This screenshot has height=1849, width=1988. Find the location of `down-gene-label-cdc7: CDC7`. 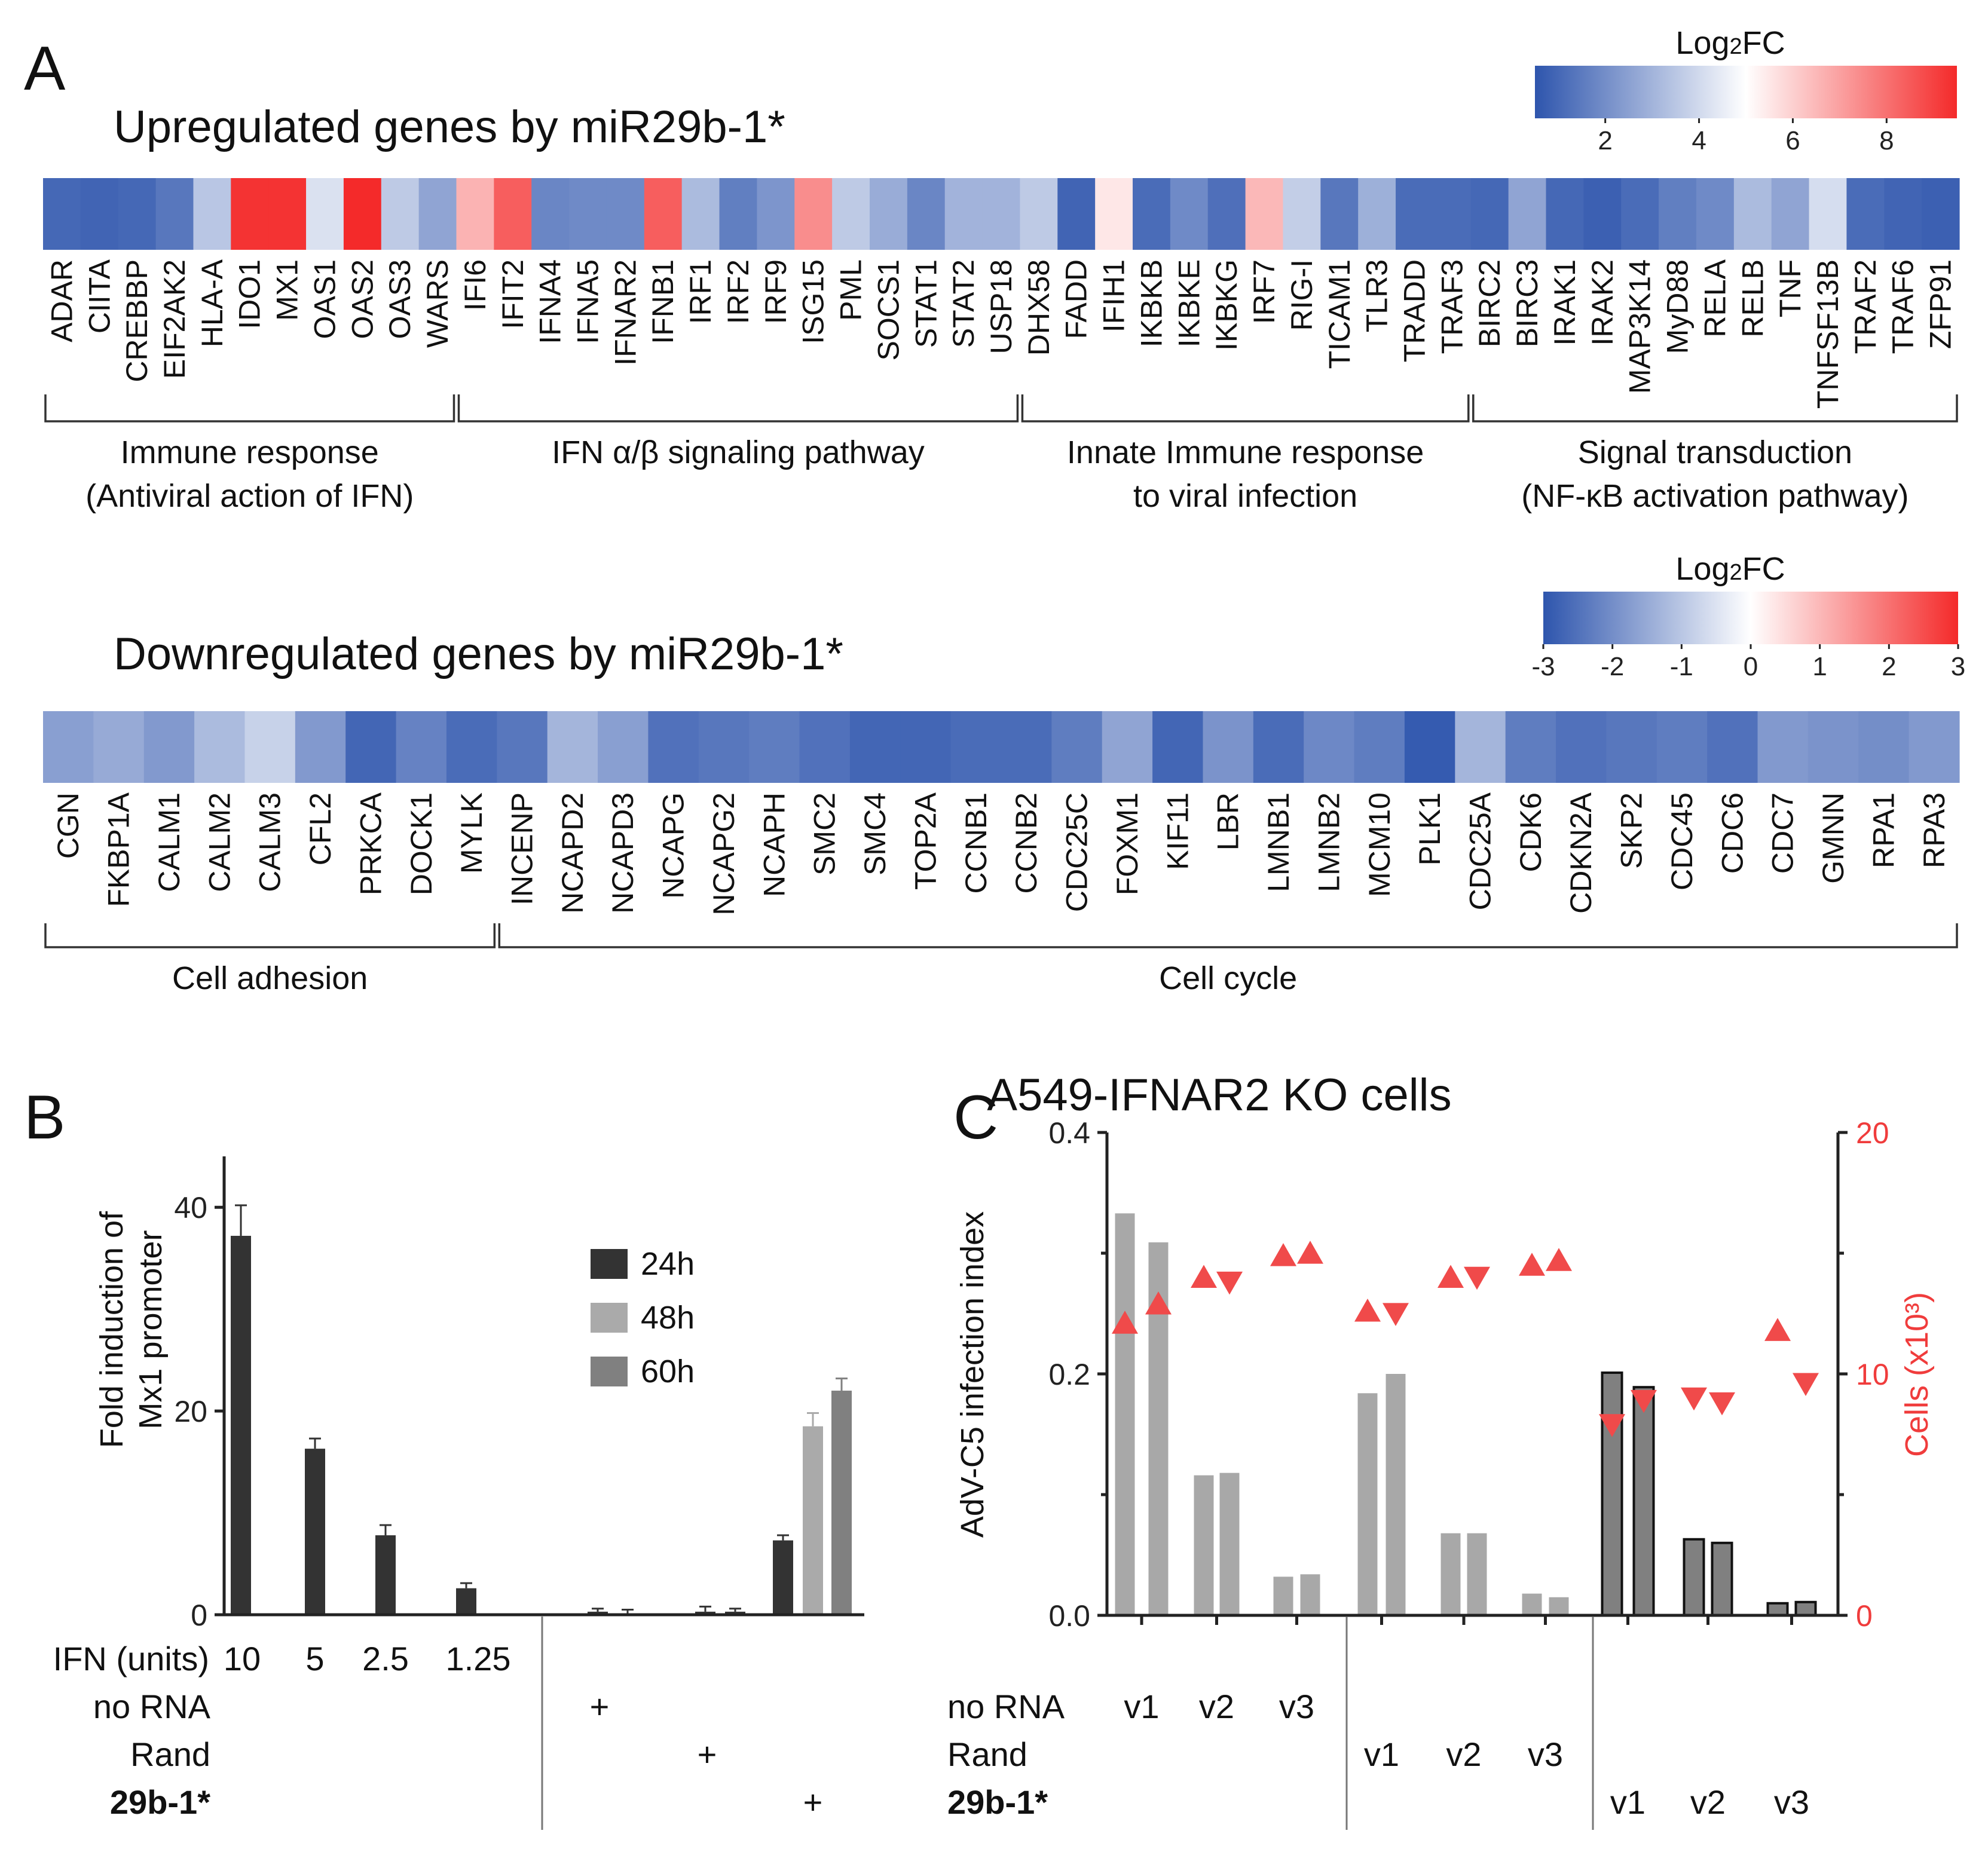

down-gene-label-cdc7: CDC7 is located at coordinates (1783, 833).